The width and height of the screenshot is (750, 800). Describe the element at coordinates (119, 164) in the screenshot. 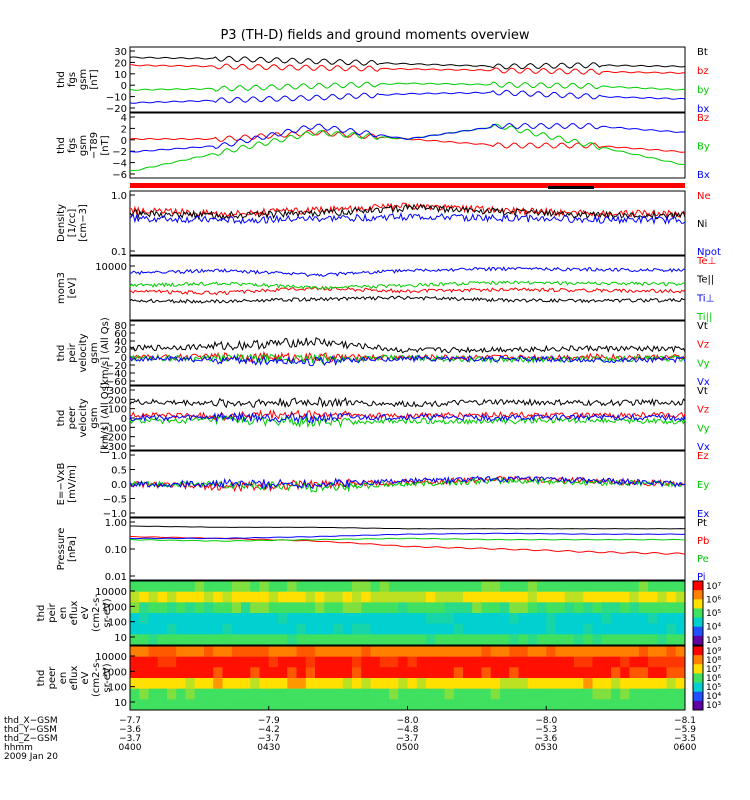

I see `y-tick-label: −4` at that location.